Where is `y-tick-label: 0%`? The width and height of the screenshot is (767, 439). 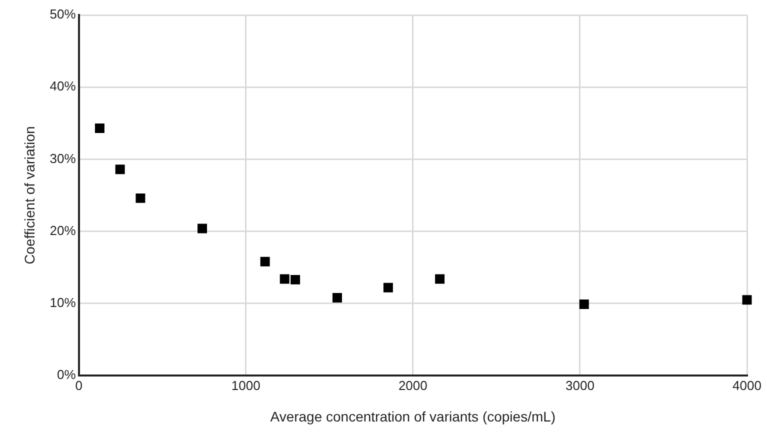 y-tick-label: 0% is located at coordinates (66, 374).